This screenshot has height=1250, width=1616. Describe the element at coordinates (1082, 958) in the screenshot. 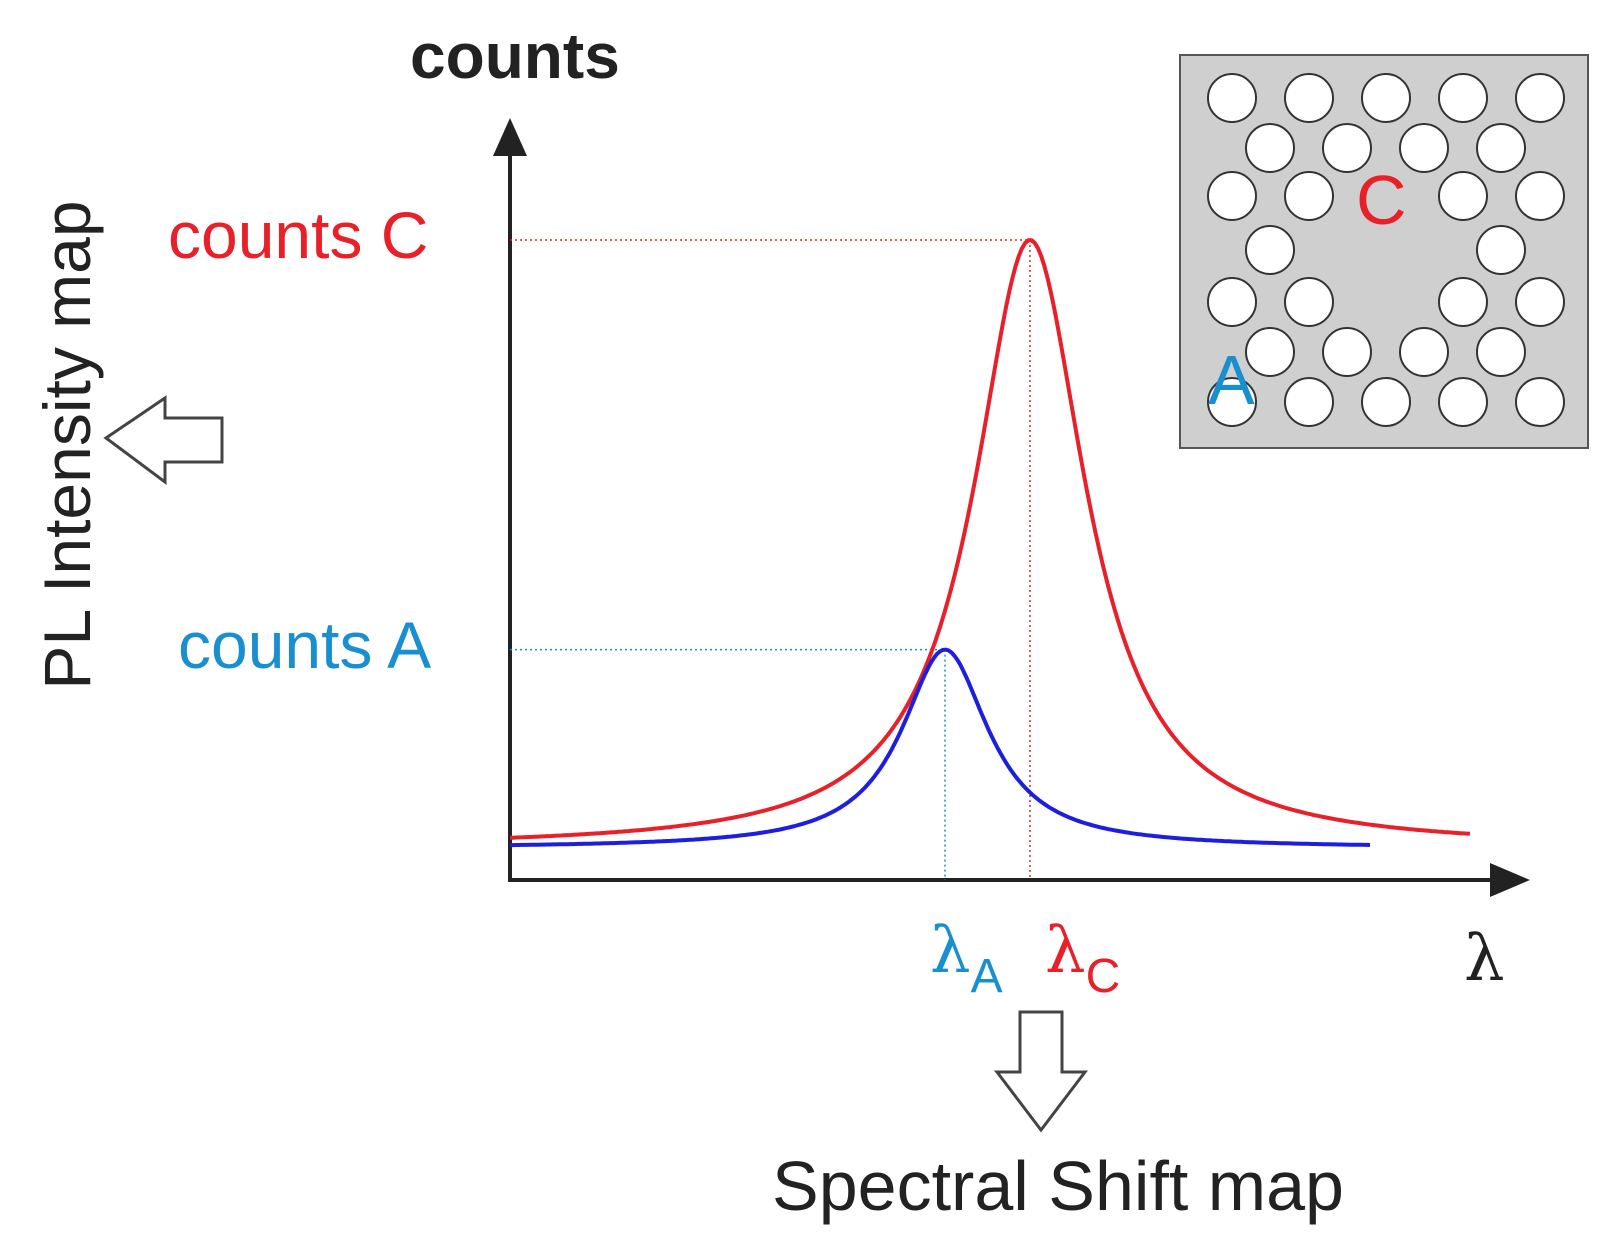

I see `lambda-c-label: λC` at that location.